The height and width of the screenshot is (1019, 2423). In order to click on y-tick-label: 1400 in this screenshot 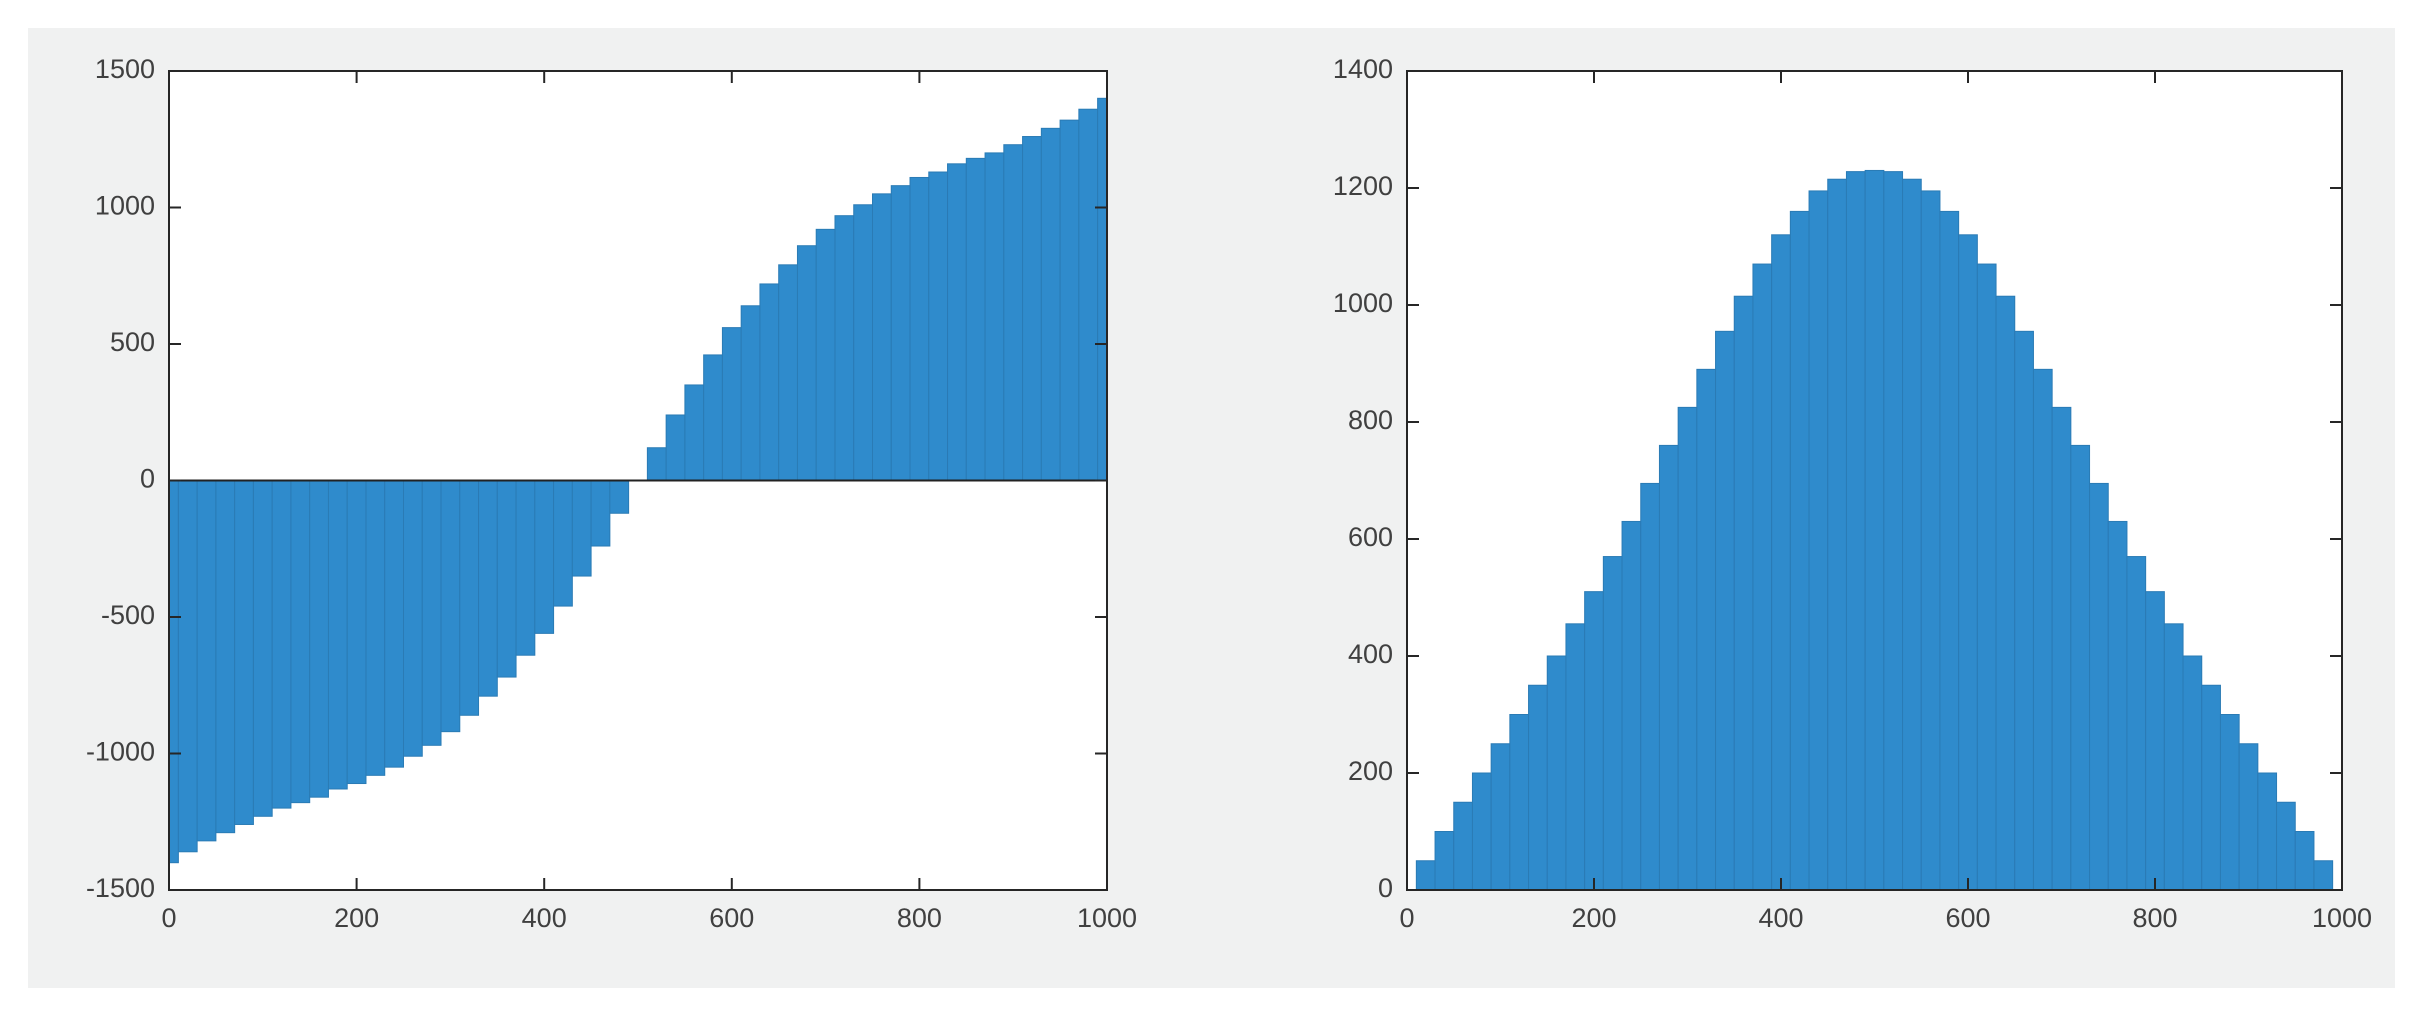, I will do `click(1363, 69)`.